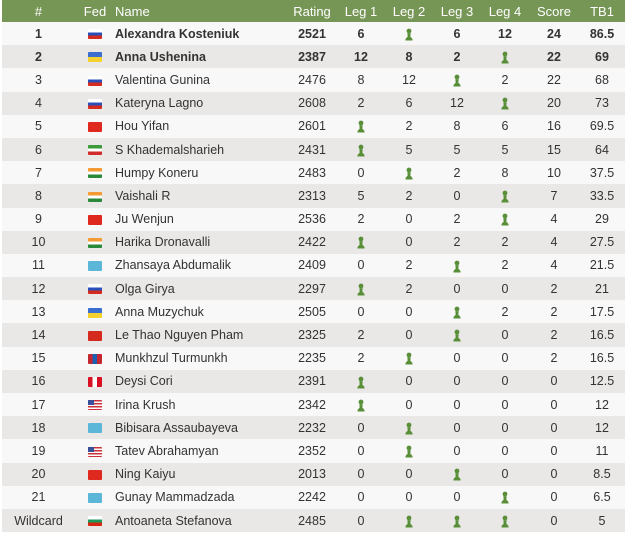 The height and width of the screenshot is (535, 627). I want to click on flag-vn-icon, so click(95, 335).